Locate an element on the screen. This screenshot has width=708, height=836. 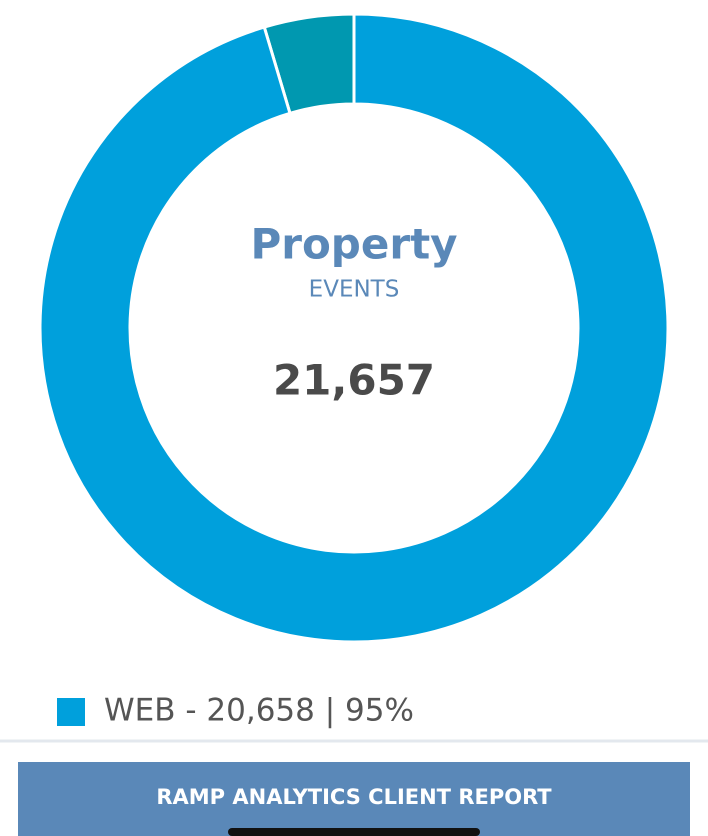
center-value: 21,657 is located at coordinates (354, 380).